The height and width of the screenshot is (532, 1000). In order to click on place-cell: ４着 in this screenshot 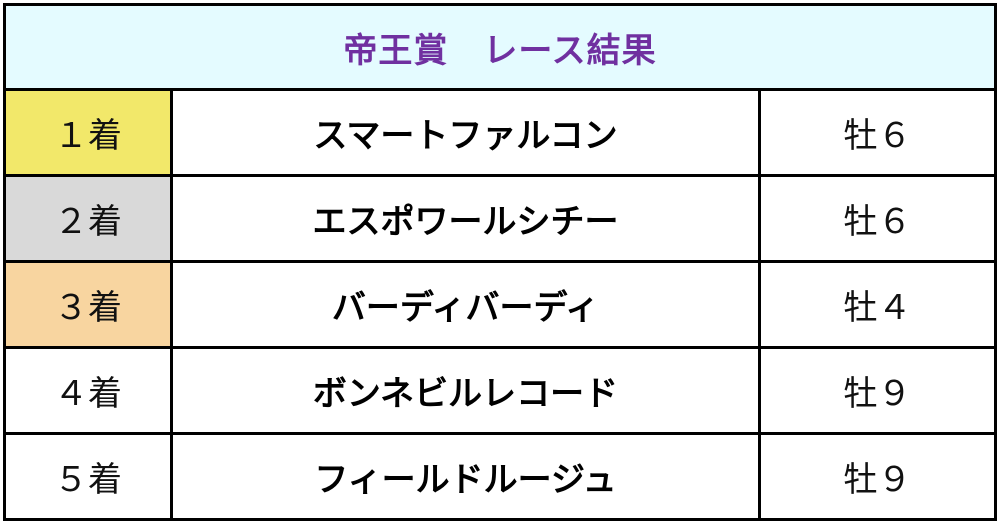, I will do `click(88, 390)`.